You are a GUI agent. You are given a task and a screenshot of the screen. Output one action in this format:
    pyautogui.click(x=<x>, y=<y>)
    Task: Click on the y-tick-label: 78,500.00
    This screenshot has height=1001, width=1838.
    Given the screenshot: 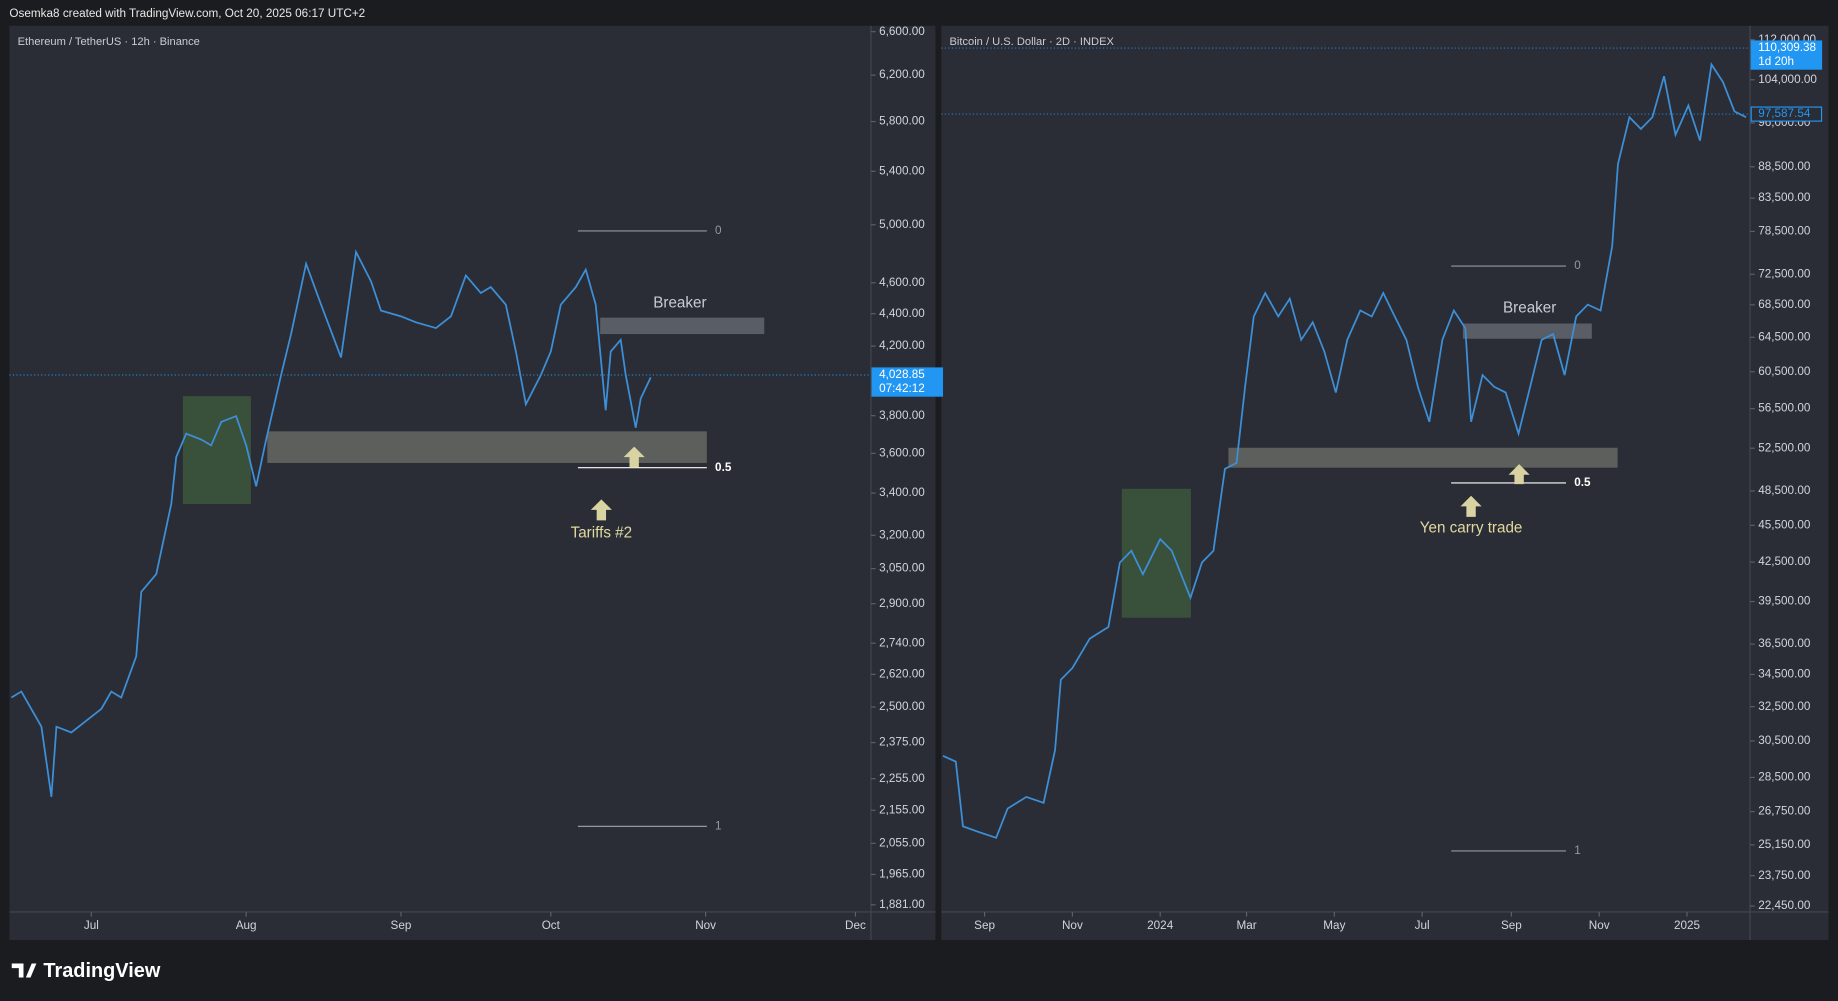 What is the action you would take?
    pyautogui.click(x=1784, y=230)
    